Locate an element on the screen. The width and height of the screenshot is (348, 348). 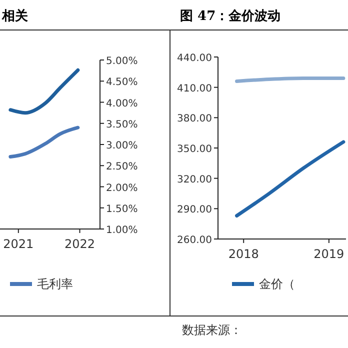
y2-tick-label: 4.00% is located at coordinates (122, 104).